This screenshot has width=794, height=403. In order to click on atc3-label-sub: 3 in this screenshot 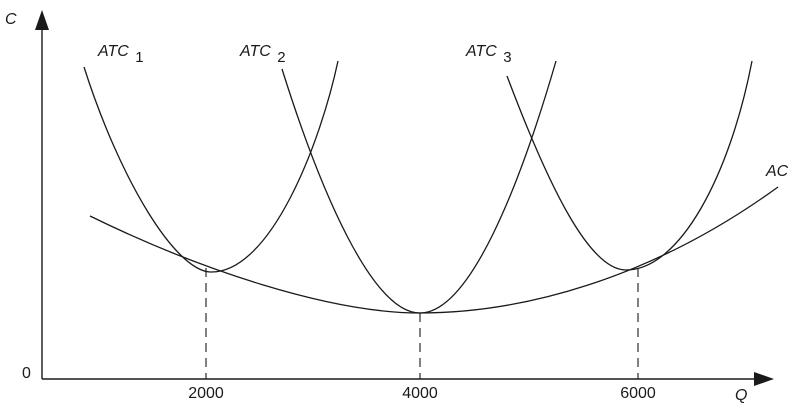, I will do `click(507, 57)`.